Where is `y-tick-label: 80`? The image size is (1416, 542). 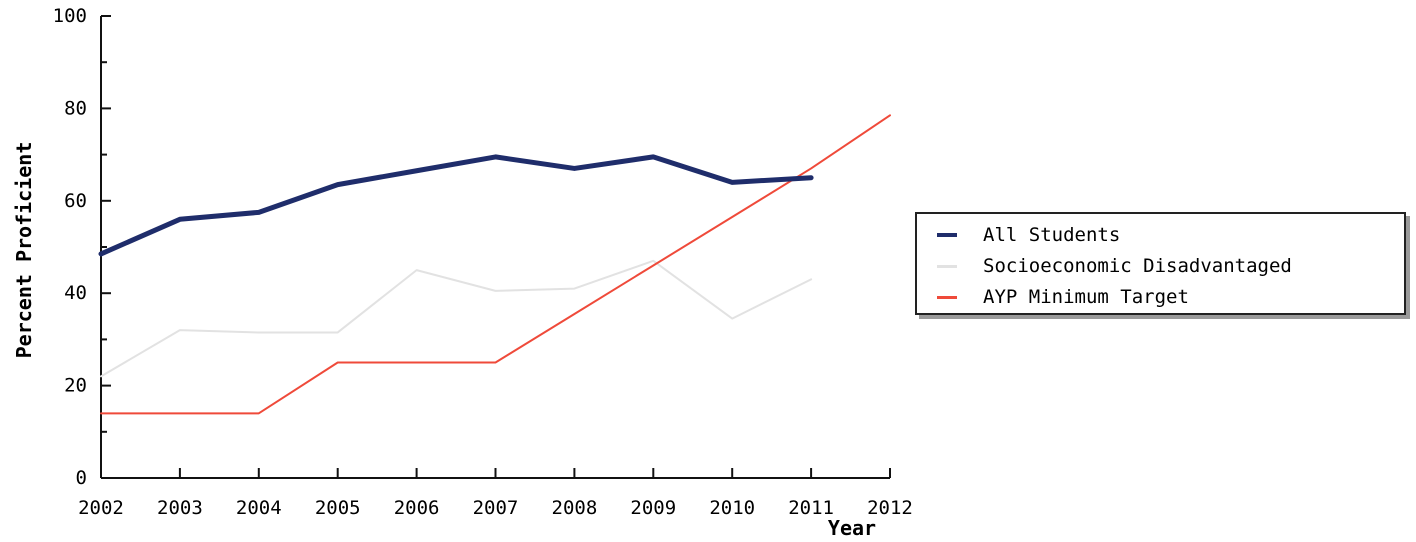
y-tick-label: 80 is located at coordinates (75, 108).